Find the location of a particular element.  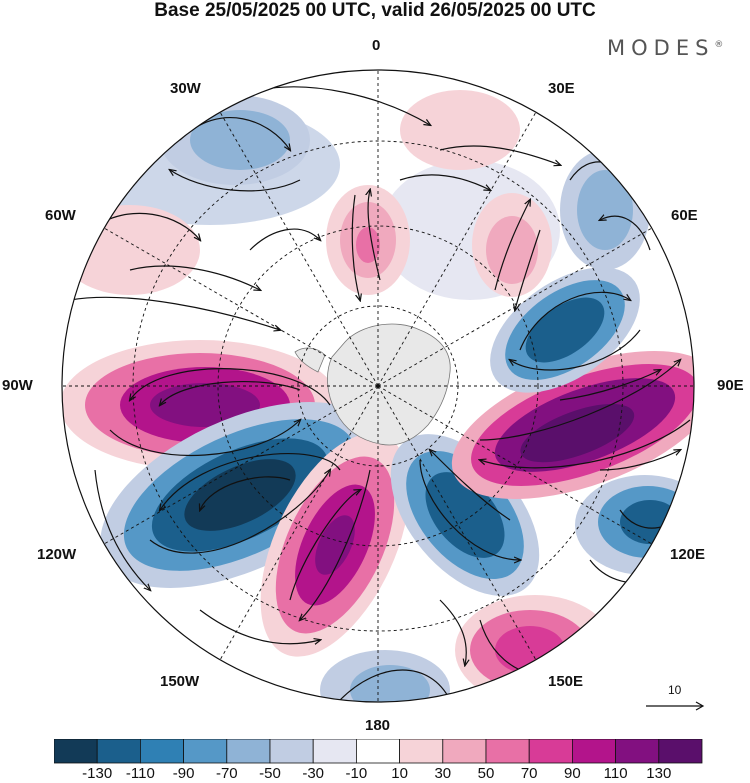

logo-registered-mark: ® is located at coordinates (719, 45).